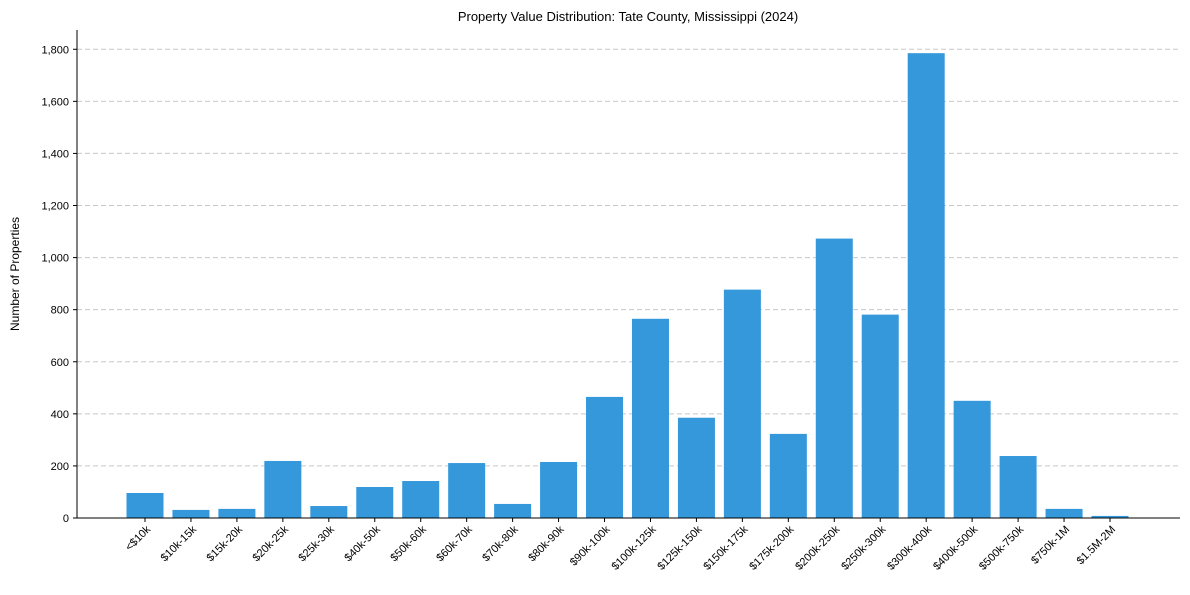 This screenshot has width=1190, height=595. Describe the element at coordinates (863, 547) in the screenshot. I see `x-tick-label: $250k-300k` at that location.